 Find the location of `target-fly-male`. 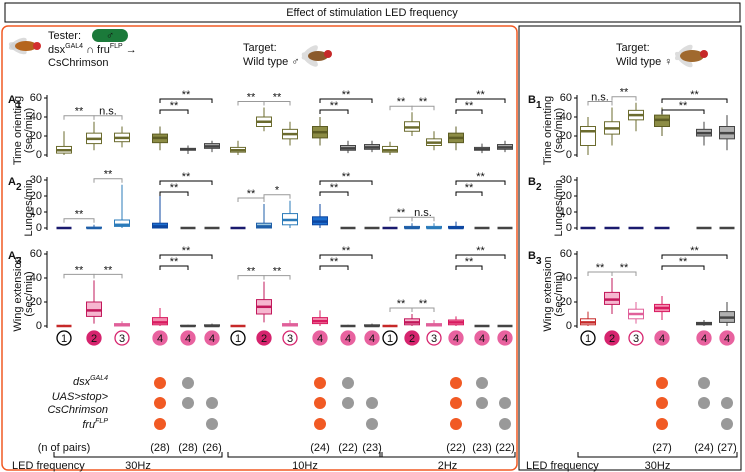

target-fly-male is located at coordinates (316, 56).